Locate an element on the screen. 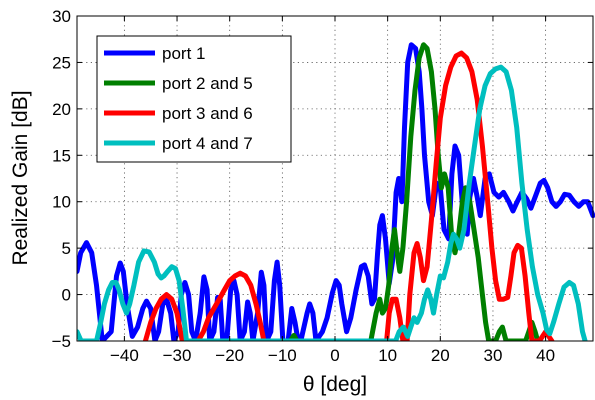 The width and height of the screenshot is (595, 400). y-tick-label: 25 is located at coordinates (61, 62).